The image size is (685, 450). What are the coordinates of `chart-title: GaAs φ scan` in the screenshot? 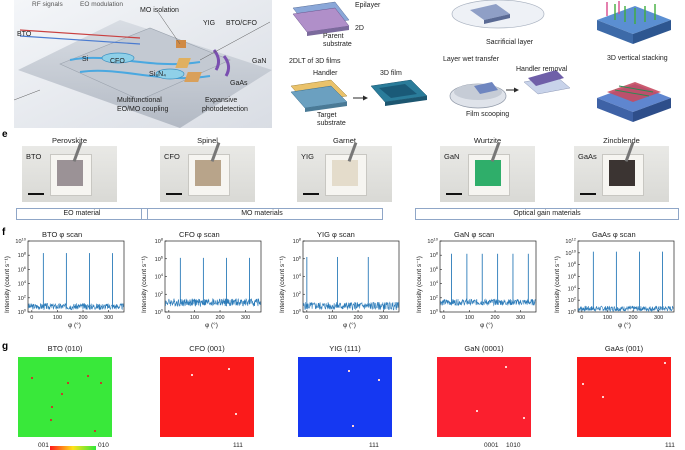 It's located at (614, 234).